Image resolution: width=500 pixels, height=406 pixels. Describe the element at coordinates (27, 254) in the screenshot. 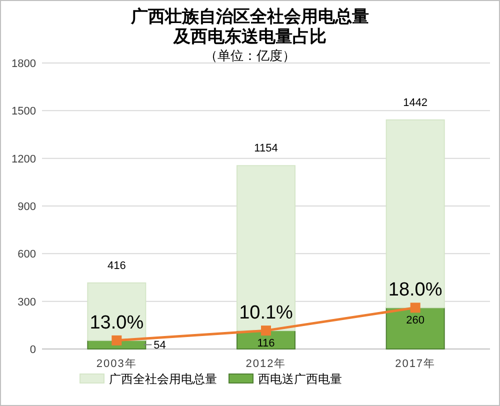

I see `y-tick-label: 600` at that location.